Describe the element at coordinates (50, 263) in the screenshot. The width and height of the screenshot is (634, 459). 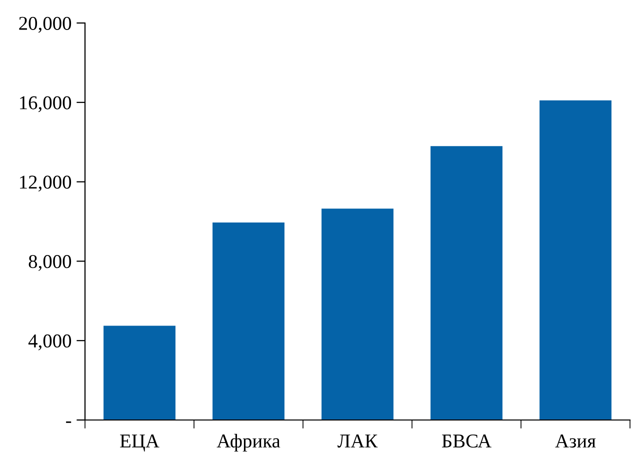
I see `y-tick-label: 8,000` at that location.